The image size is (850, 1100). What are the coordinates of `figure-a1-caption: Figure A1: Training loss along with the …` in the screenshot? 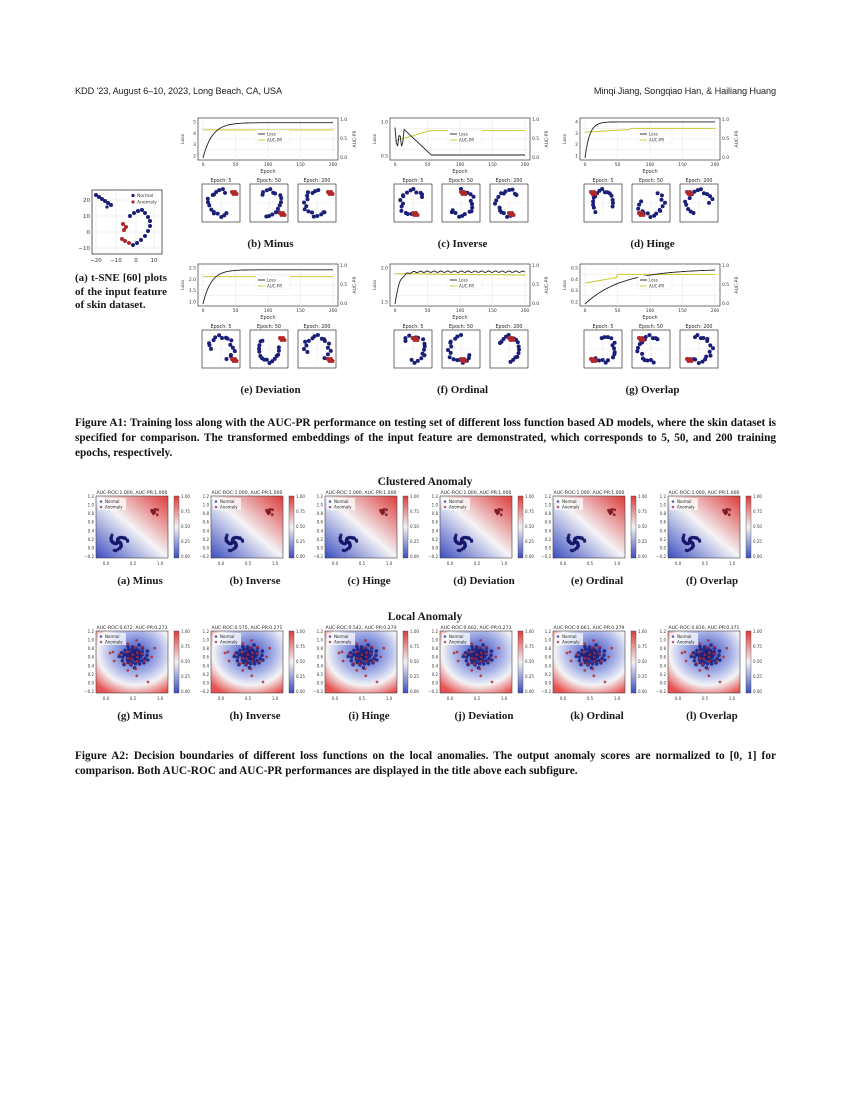 It's located at (425, 438).